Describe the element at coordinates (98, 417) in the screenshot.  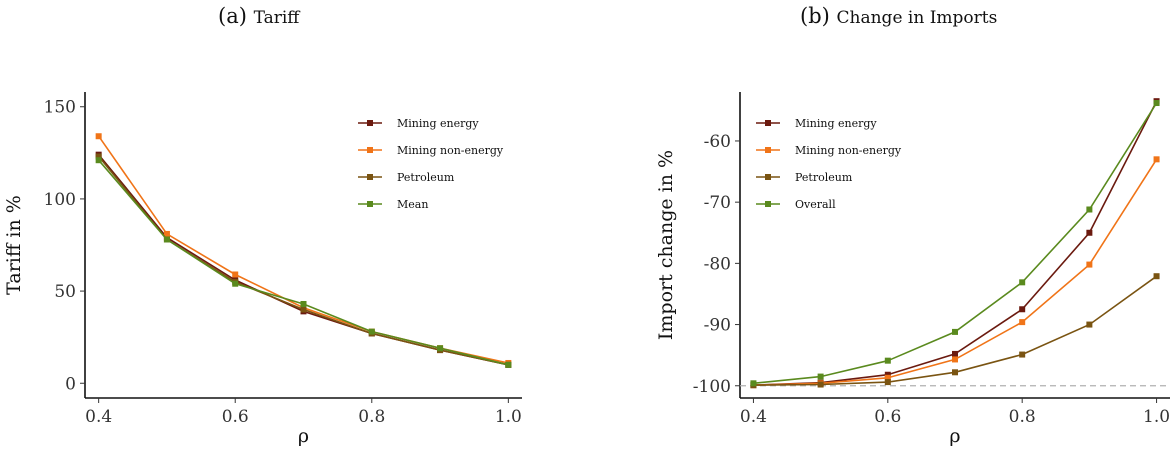
I see `tariff-x-tick-label: 0.4` at that location.